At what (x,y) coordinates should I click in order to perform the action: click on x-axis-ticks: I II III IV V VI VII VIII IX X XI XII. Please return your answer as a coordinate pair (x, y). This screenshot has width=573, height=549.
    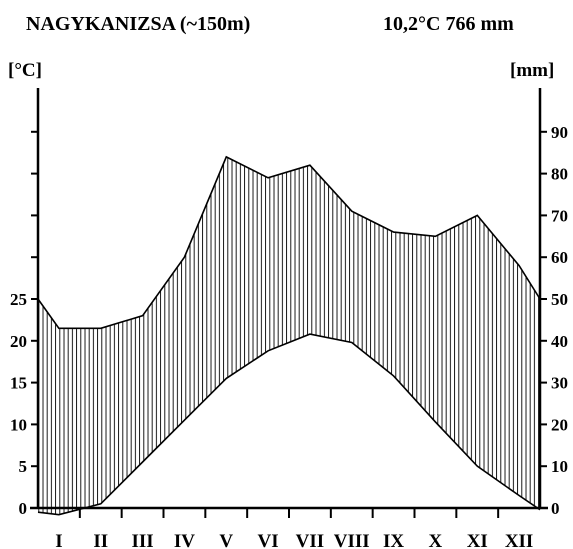
    Looking at the image, I should click on (294, 528).